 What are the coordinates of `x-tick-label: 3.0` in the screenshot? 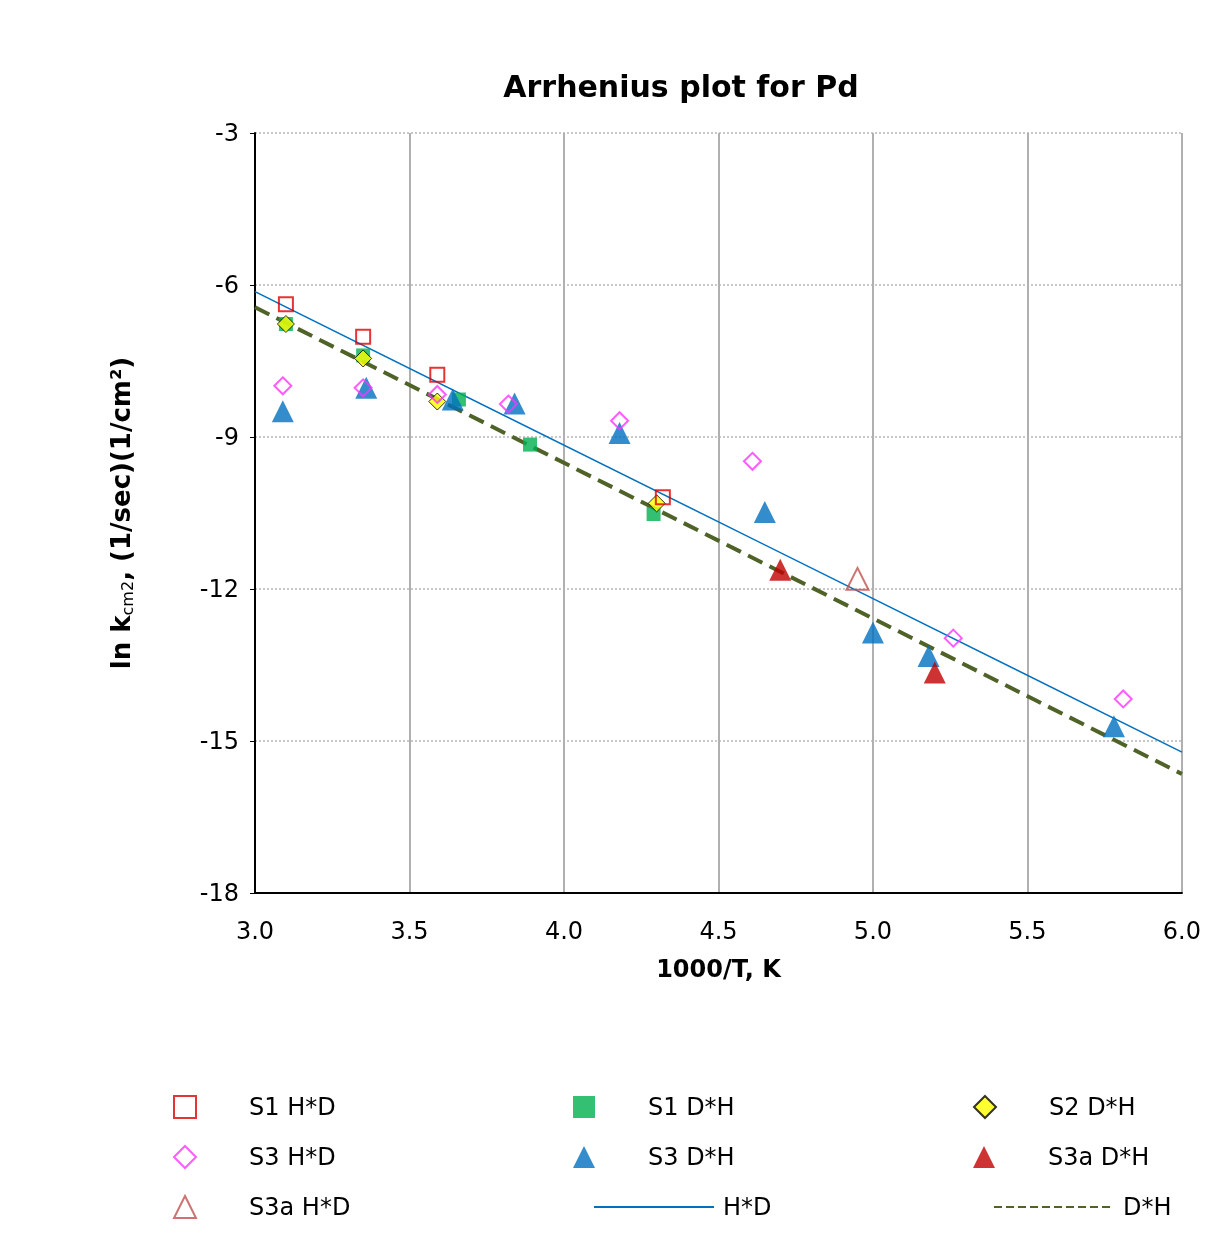 It's located at (255, 931).